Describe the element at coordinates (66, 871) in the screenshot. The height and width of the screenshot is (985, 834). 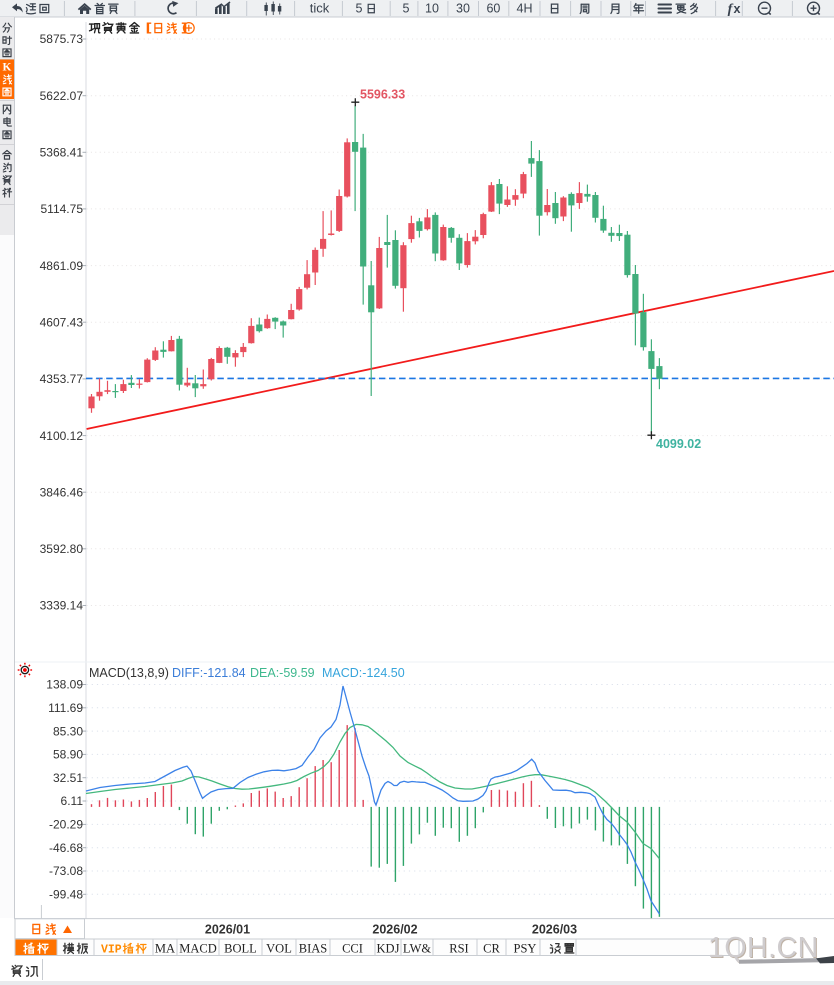
I see `svg-text: -73.08` at that location.